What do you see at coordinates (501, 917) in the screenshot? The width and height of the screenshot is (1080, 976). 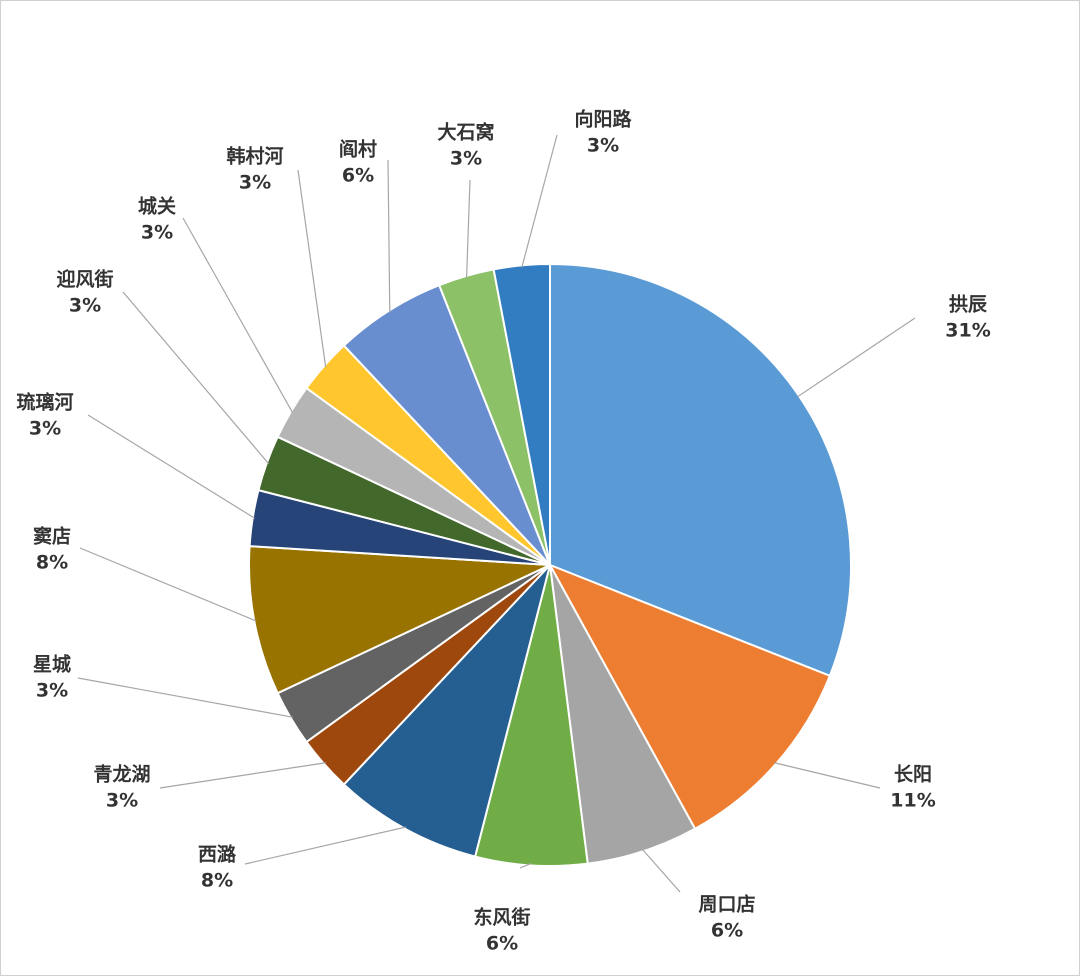 I see `slice-label: 东风街` at bounding box center [501, 917].